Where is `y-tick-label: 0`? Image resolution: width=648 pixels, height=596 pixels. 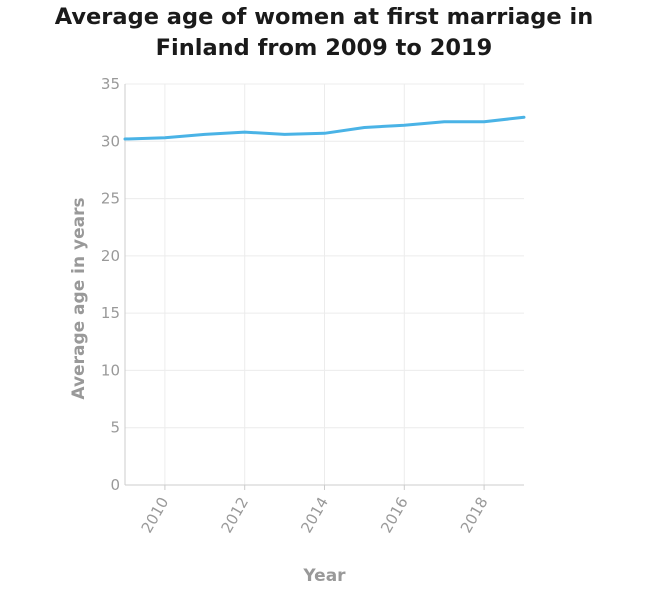 y-tick-label: 0 is located at coordinates (115, 485).